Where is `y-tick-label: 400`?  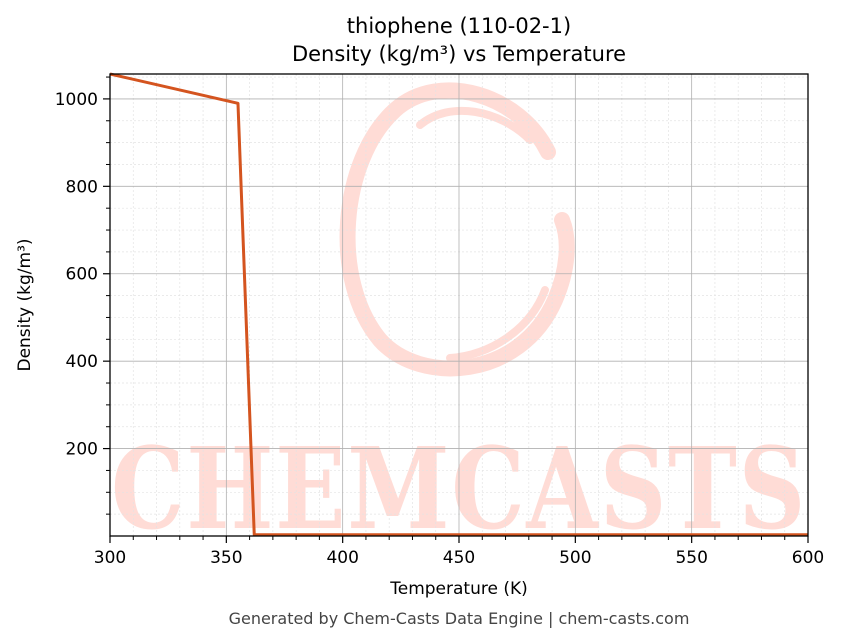
y-tick-label: 400 is located at coordinates (82, 362).